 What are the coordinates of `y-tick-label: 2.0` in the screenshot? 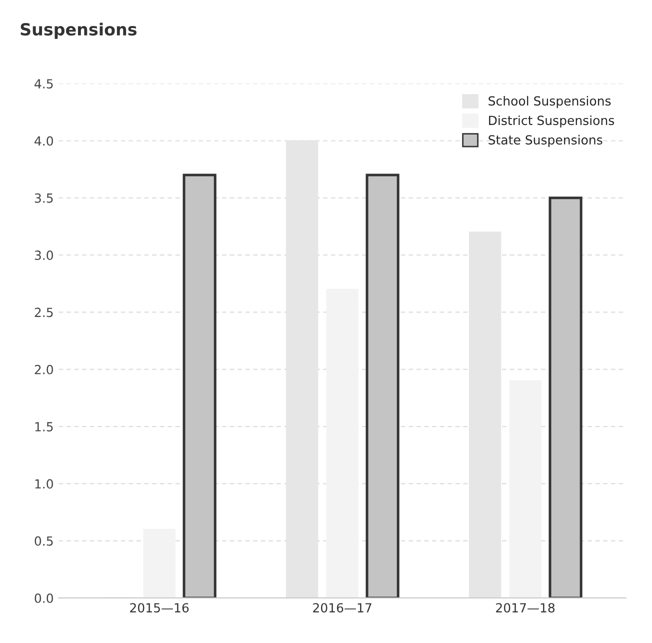 It's located at (43, 369).